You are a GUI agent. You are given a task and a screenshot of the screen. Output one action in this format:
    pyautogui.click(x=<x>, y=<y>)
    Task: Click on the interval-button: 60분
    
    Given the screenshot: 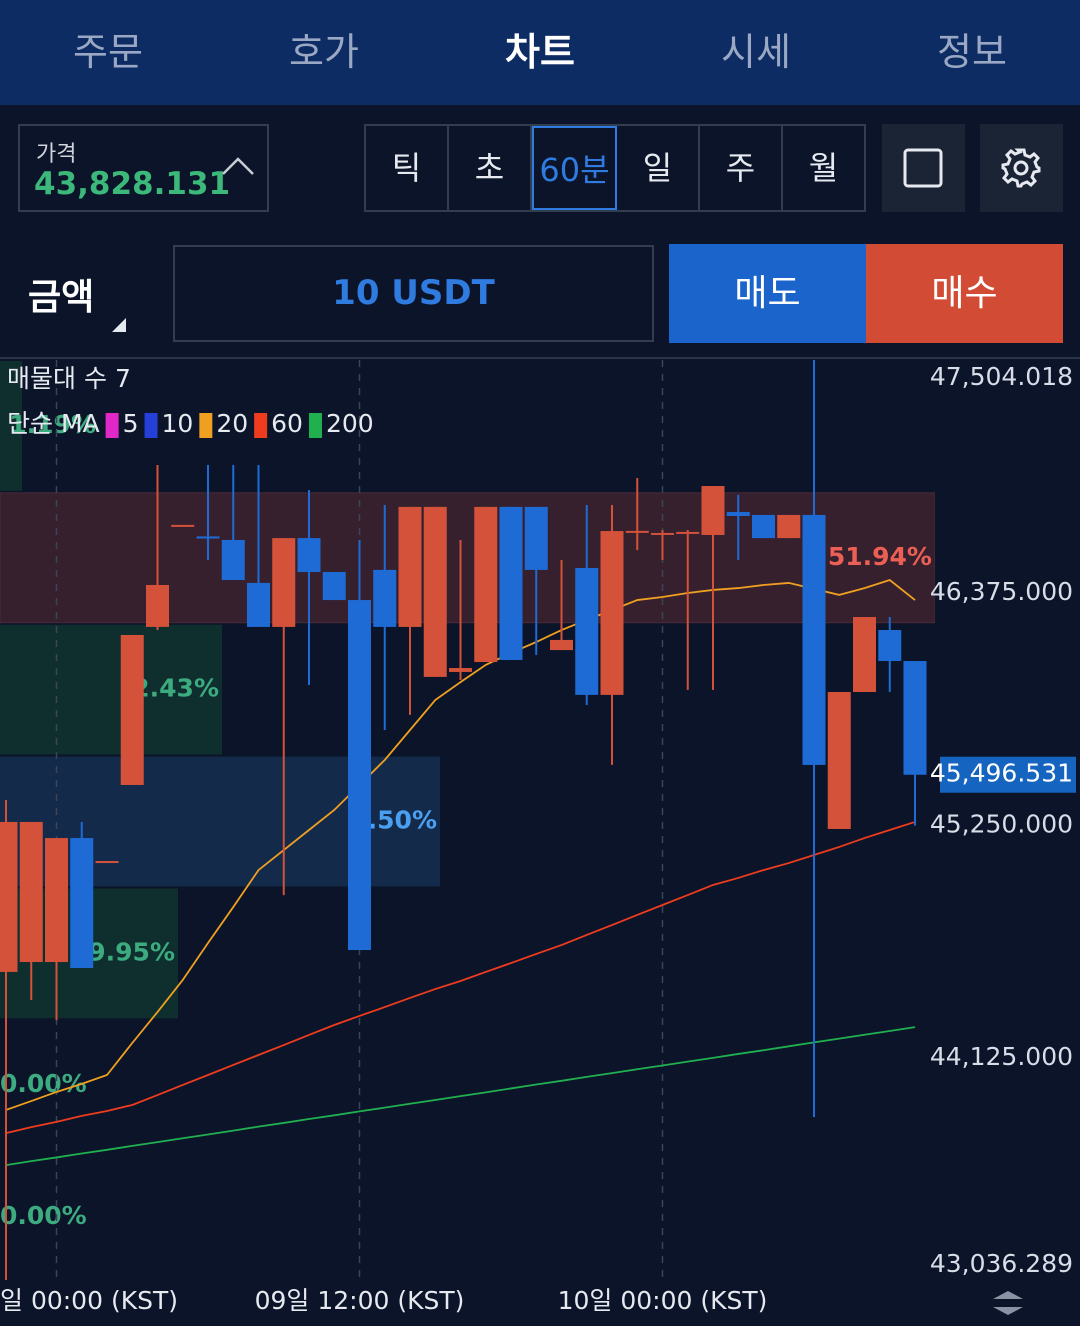 What is the action you would take?
    pyautogui.click(x=574, y=168)
    